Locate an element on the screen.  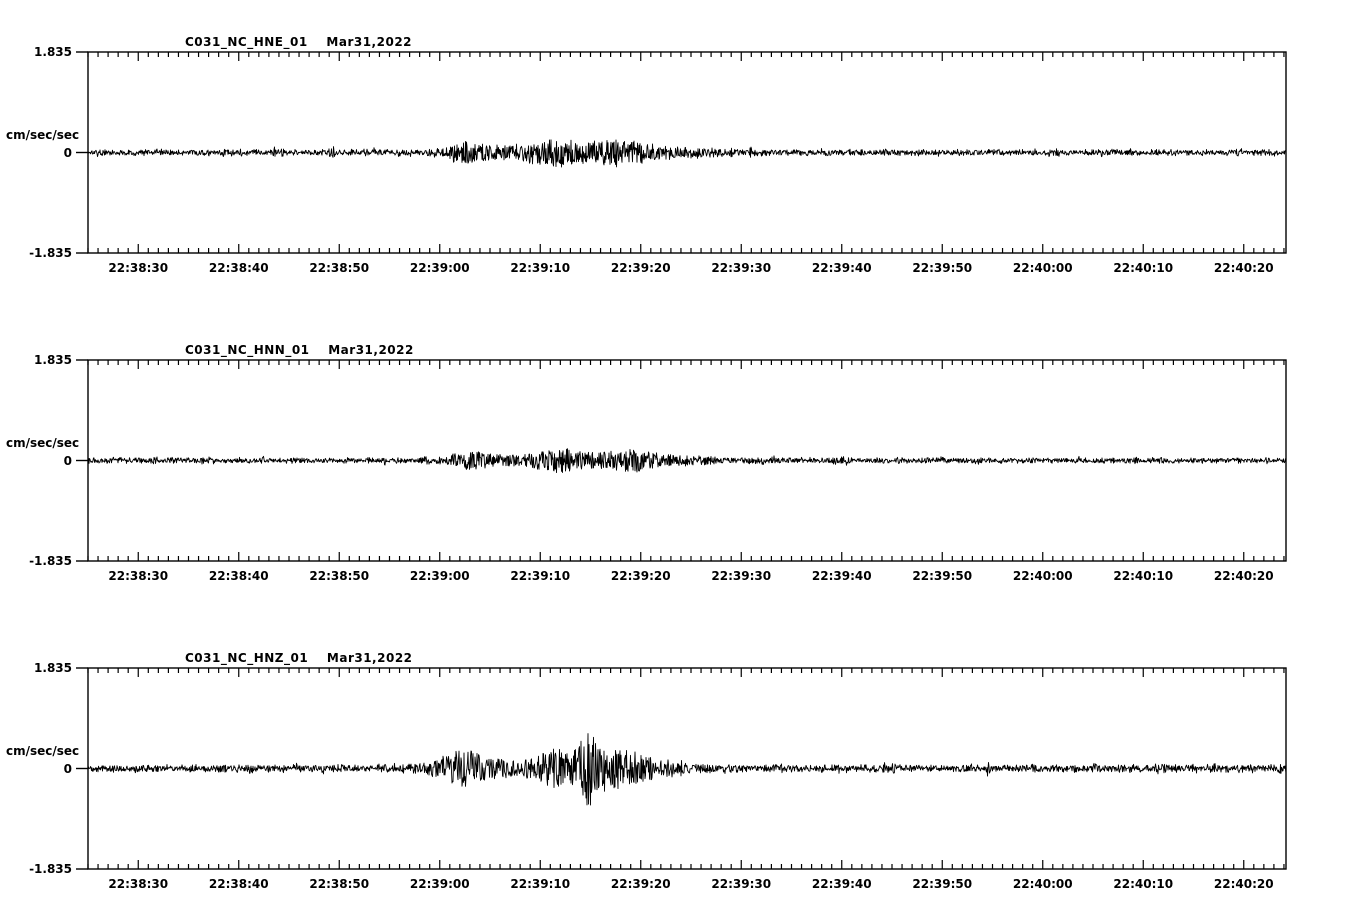
x-axis-tick-label-hnn-9: 22:40:00 is located at coordinates (1042, 576).